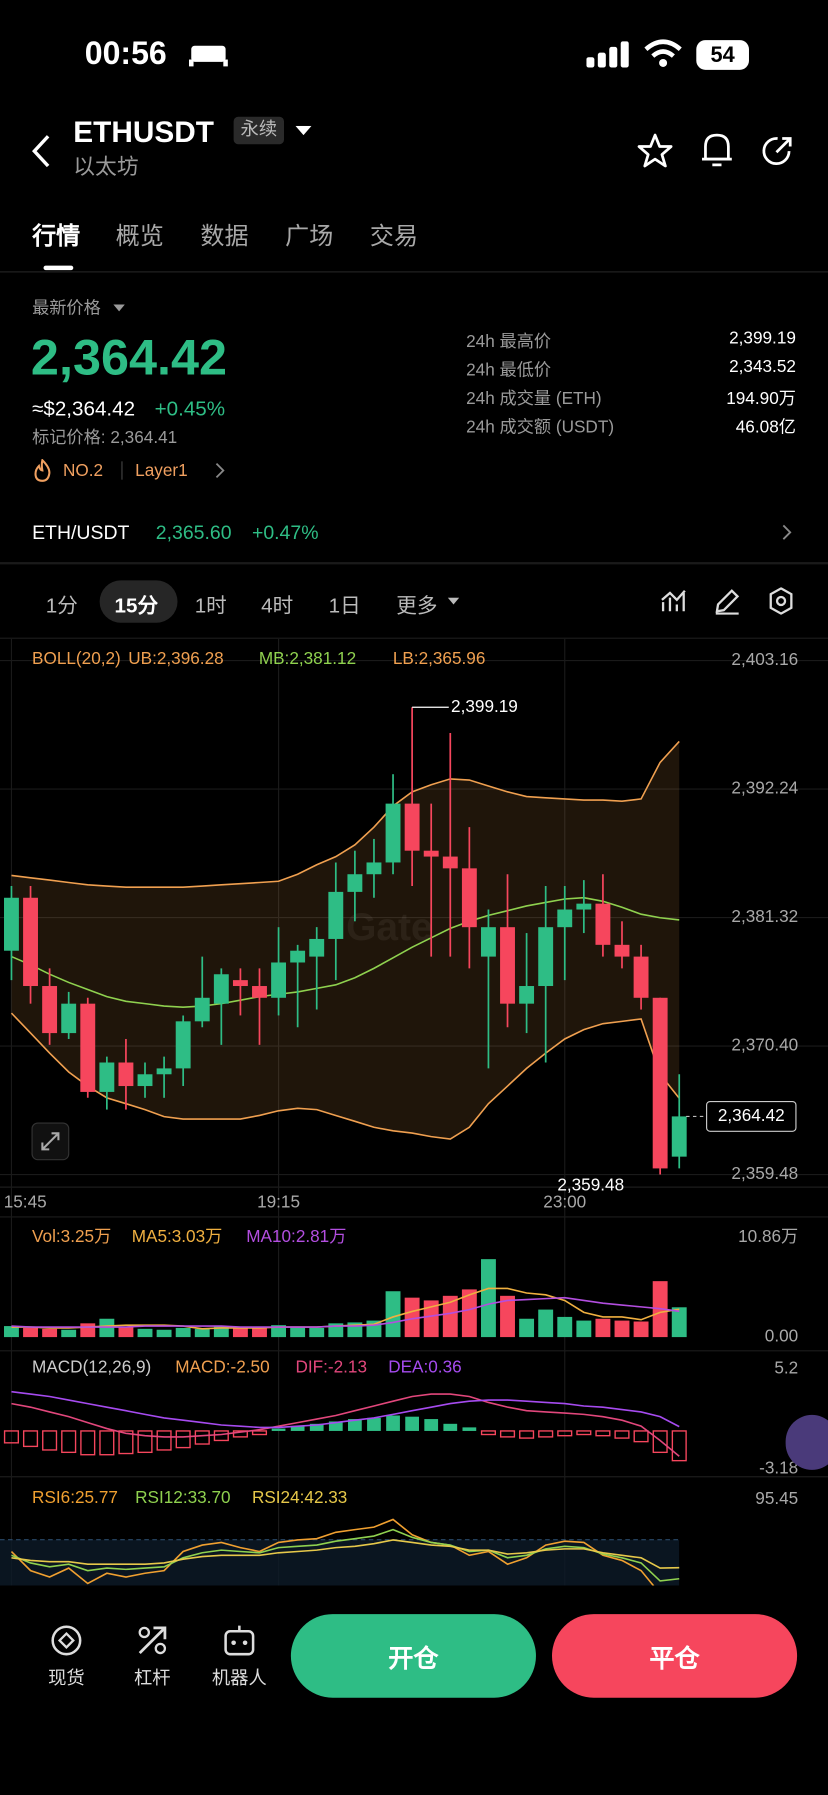  I want to click on interval-selected, so click(138, 601).